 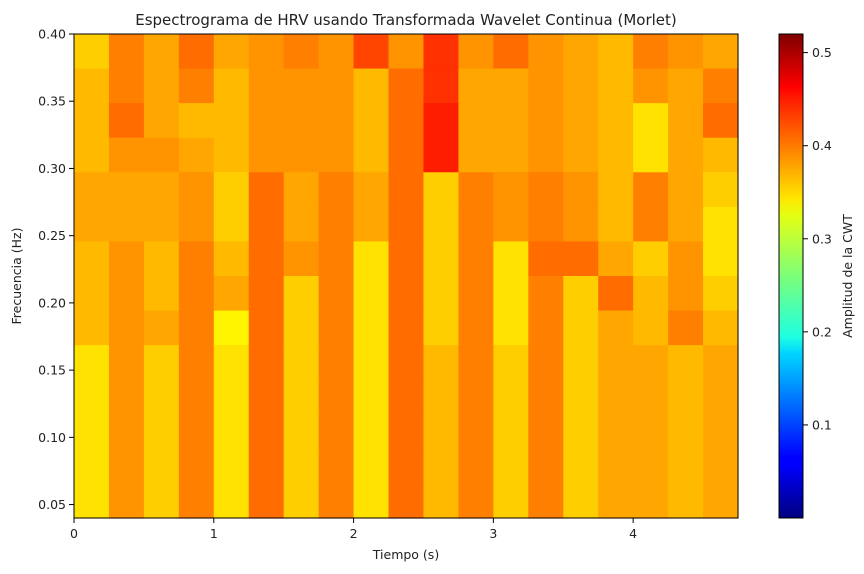 What do you see at coordinates (822, 424) in the screenshot?
I see `colorbar-tick-label: 0.1` at bounding box center [822, 424].